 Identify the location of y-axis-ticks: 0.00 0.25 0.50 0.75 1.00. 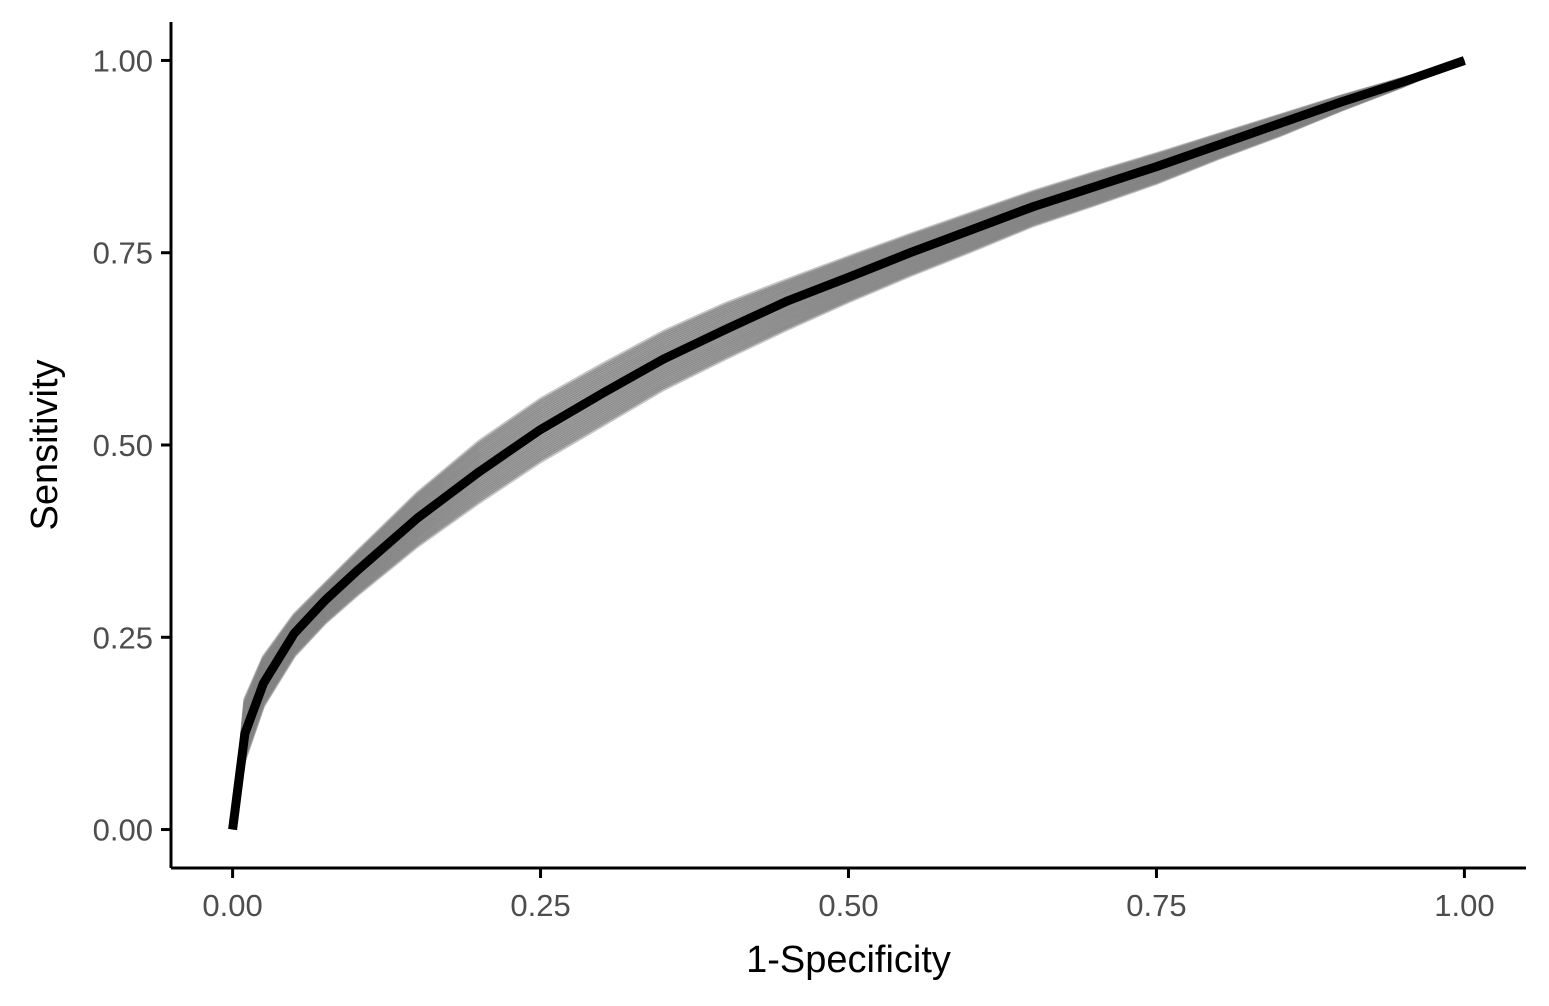
(132, 445).